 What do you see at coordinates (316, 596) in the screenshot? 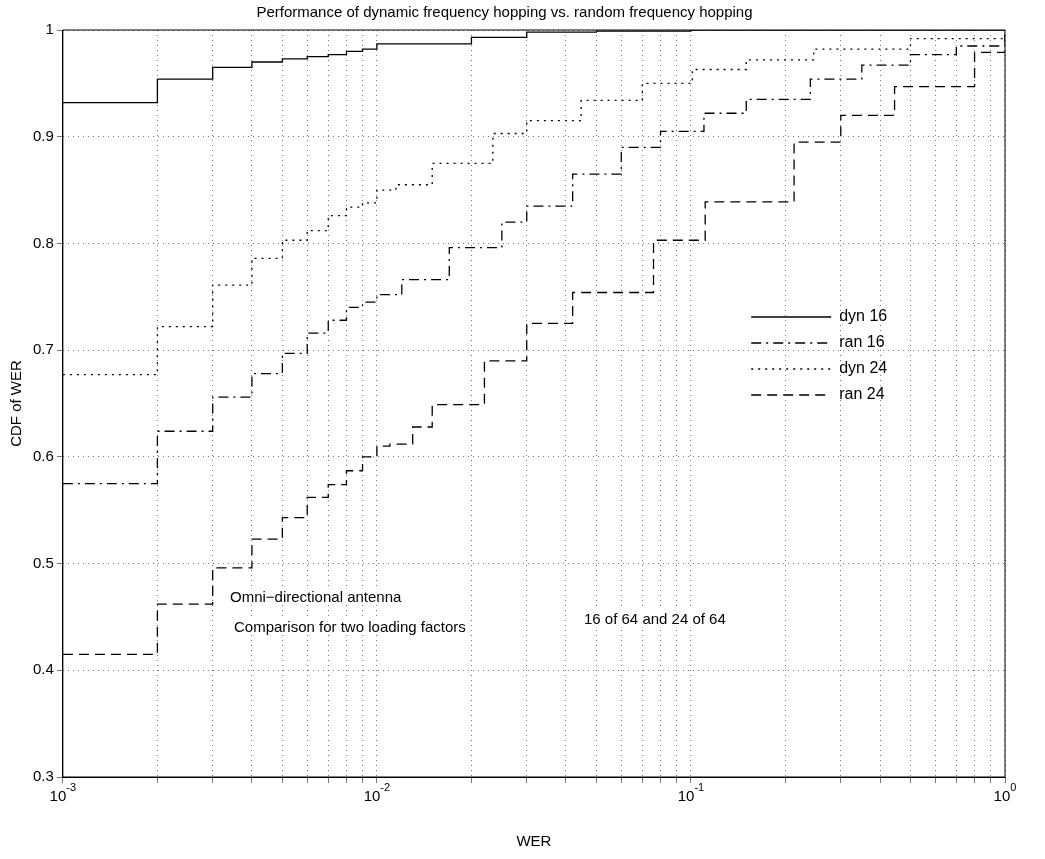
I see `annotation: Omni−directional antenna` at bounding box center [316, 596].